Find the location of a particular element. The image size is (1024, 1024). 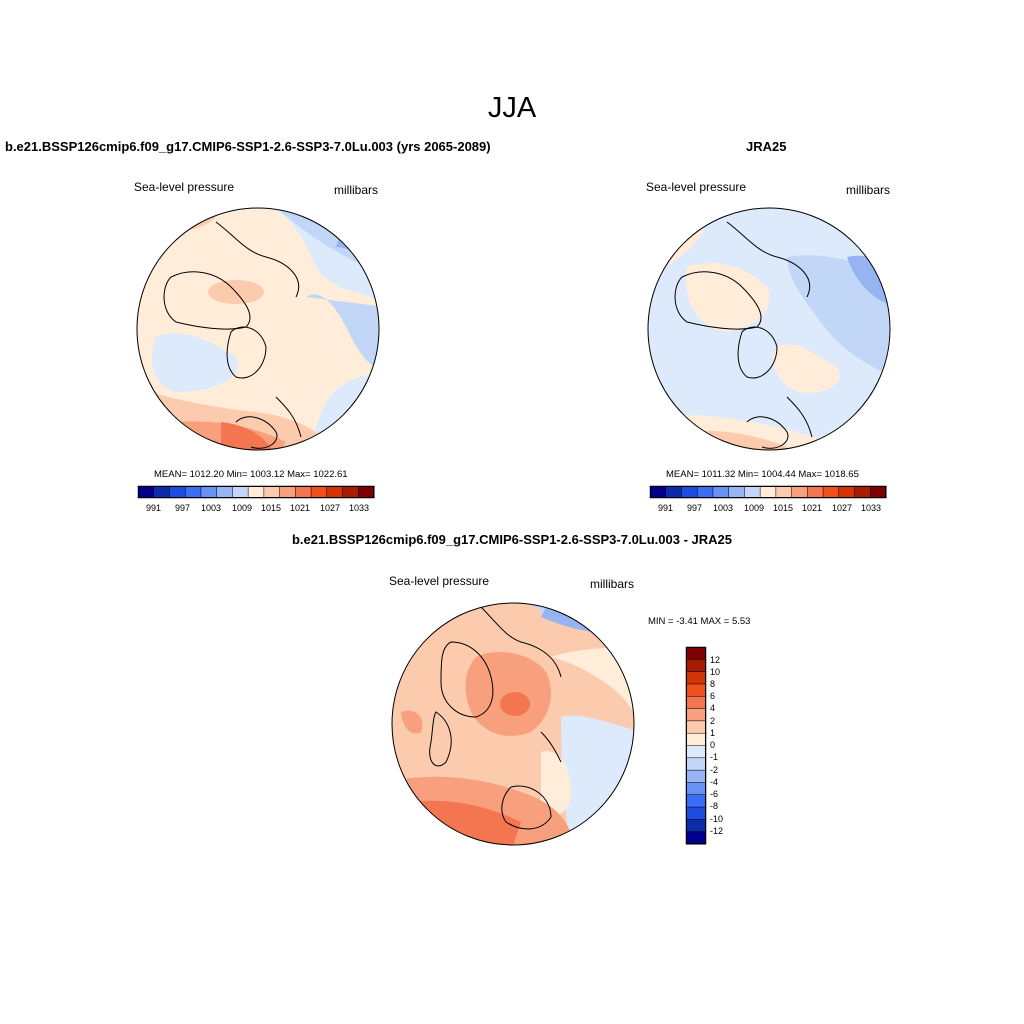

panel-left-variable-label: Sea-level pressure is located at coordinates (184, 187).